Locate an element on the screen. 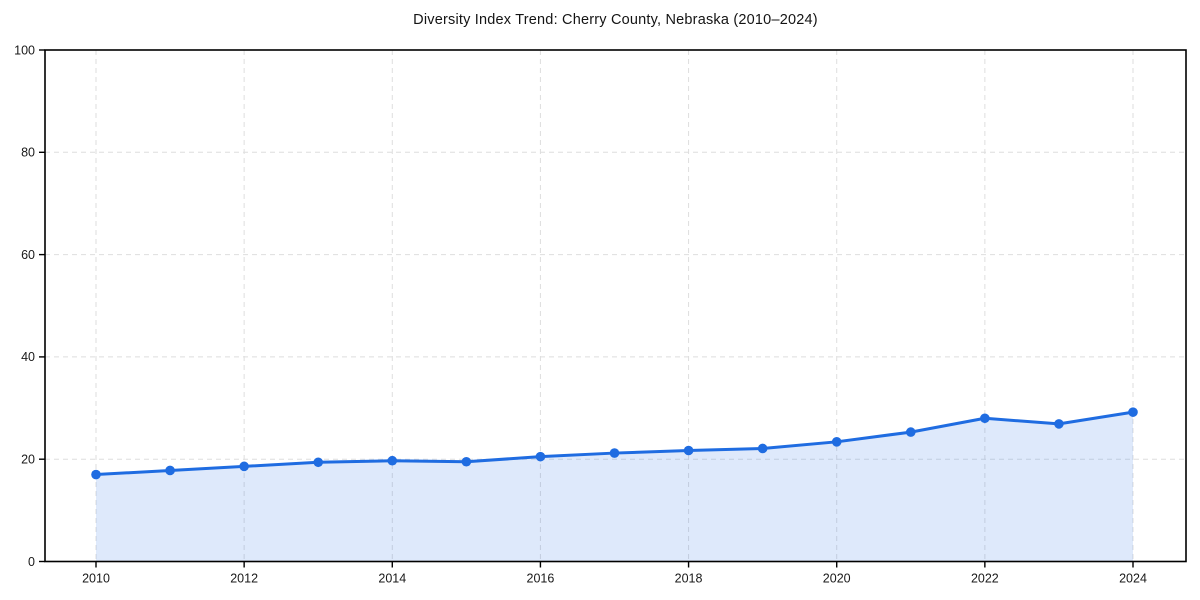 The height and width of the screenshot is (600, 1200). y-tick-label: 100 is located at coordinates (24, 50).